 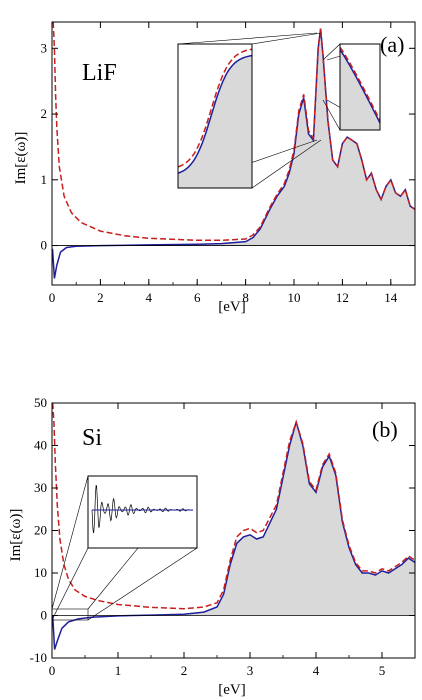 What do you see at coordinates (44, 47) in the screenshot?
I see `a-y-tick-label: 3` at bounding box center [44, 47].